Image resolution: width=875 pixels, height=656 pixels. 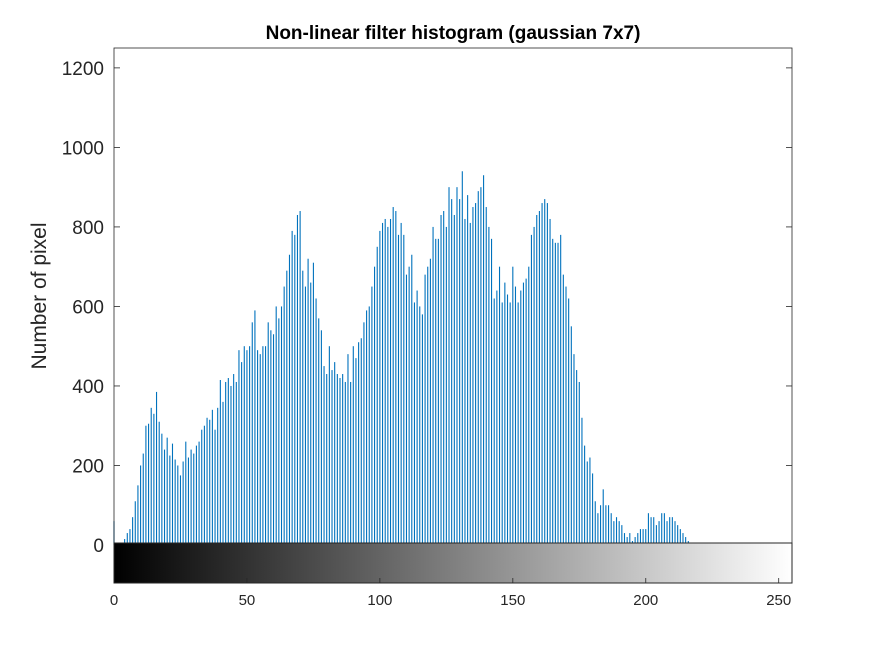 What do you see at coordinates (83, 69) in the screenshot?
I see `y-tick-label: 1200` at bounding box center [83, 69].